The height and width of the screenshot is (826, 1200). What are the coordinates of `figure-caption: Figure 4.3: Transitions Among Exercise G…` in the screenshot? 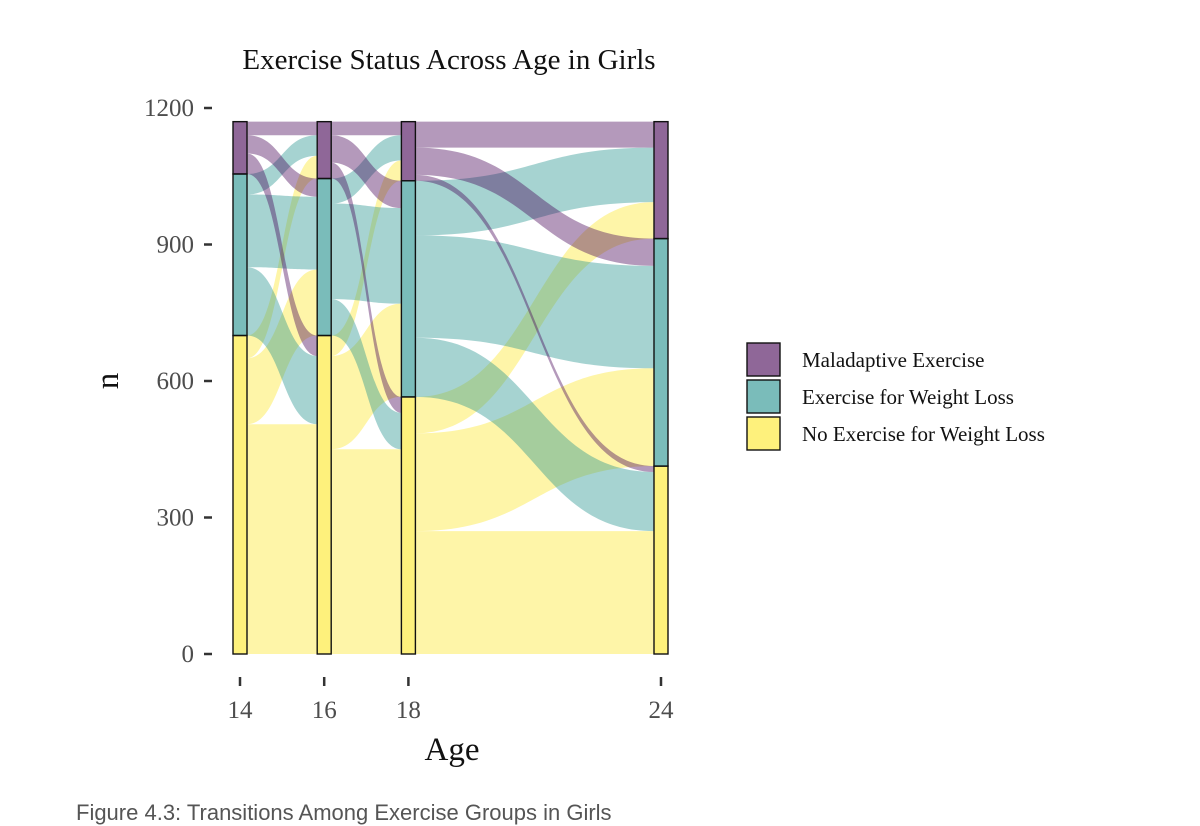 It's located at (344, 812).